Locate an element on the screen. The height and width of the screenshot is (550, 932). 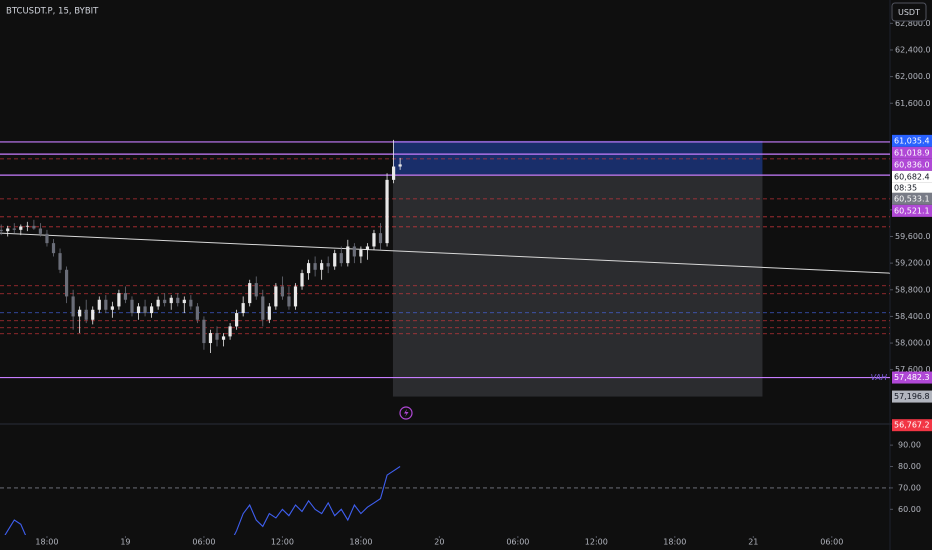
trendline is located at coordinates (445, 253).